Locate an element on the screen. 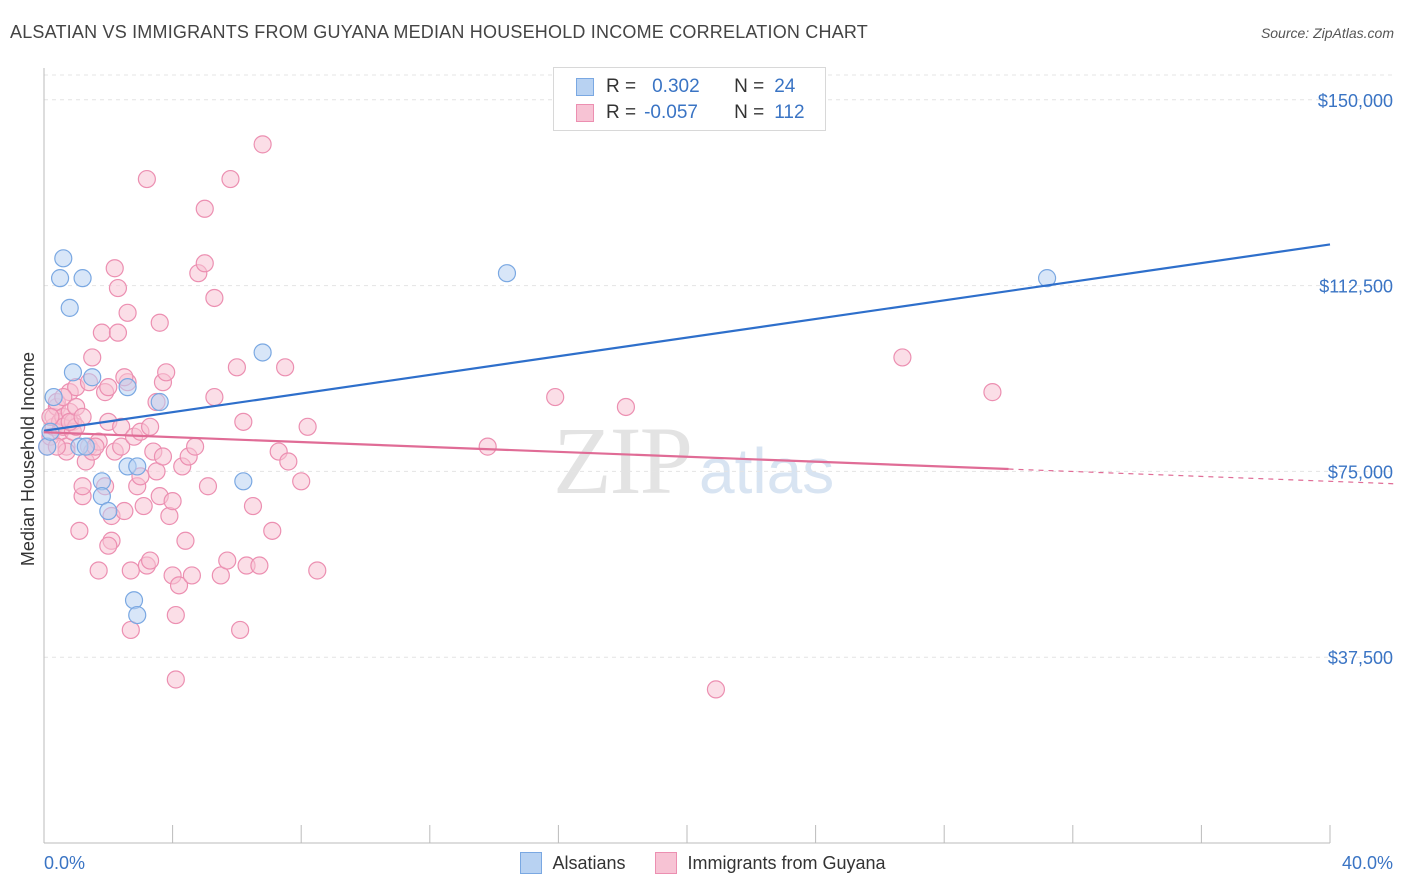 The height and width of the screenshot is (892, 1406). y-tick-label: $37,500 is located at coordinates (1360, 658).